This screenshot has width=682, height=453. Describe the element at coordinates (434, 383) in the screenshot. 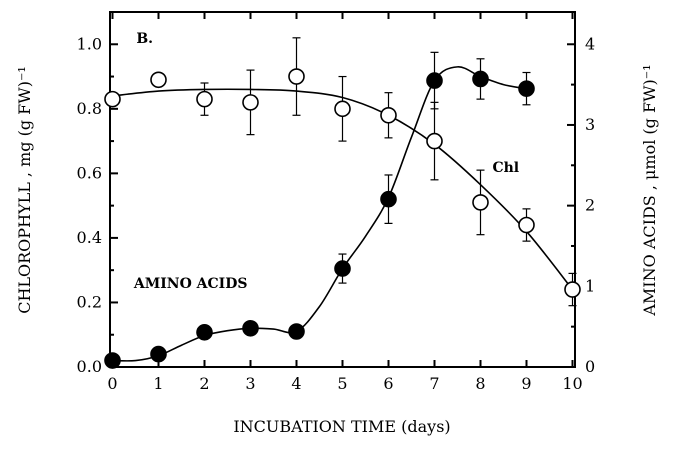

I see `x-tick-label: 7` at that location.